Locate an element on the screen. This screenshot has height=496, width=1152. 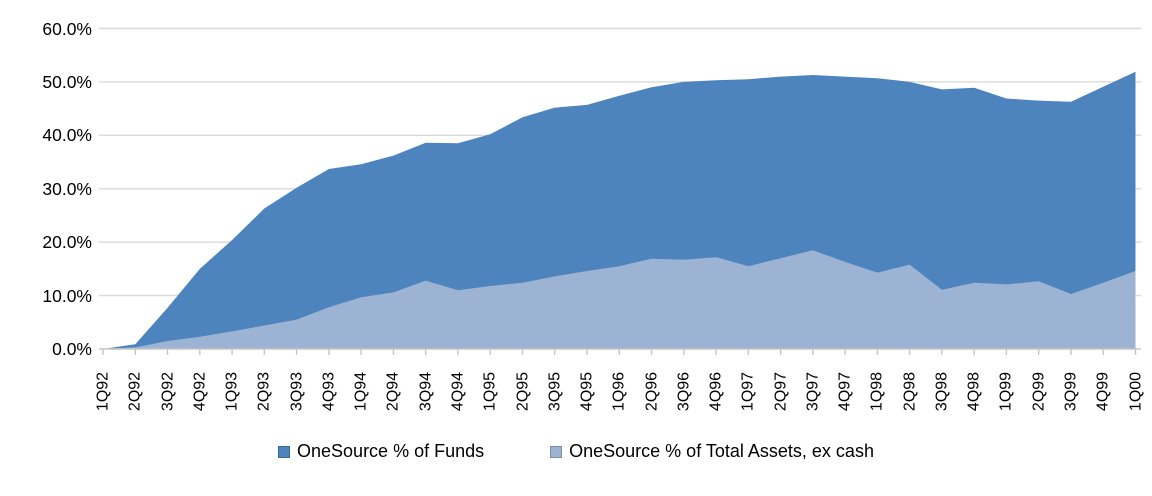
x-tick-label: 2Q99 is located at coordinates (1039, 391).